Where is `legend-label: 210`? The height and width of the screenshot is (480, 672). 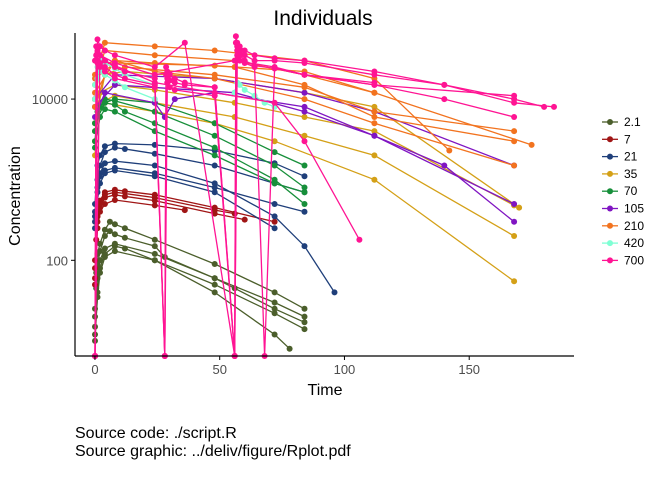 legend-label: 210 is located at coordinates (634, 226).